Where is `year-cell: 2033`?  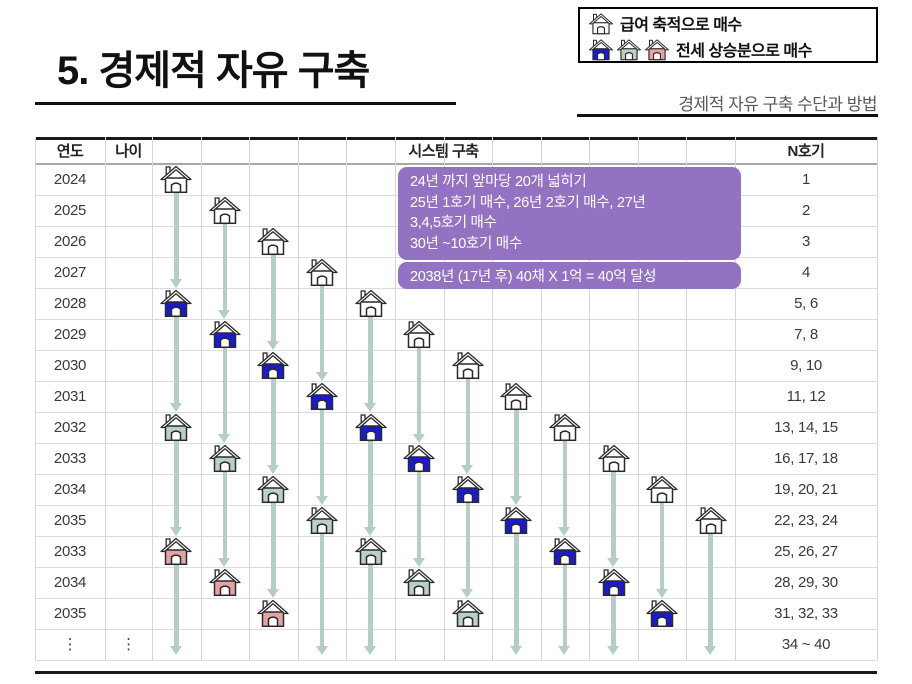
year-cell: 2033 is located at coordinates (70, 458).